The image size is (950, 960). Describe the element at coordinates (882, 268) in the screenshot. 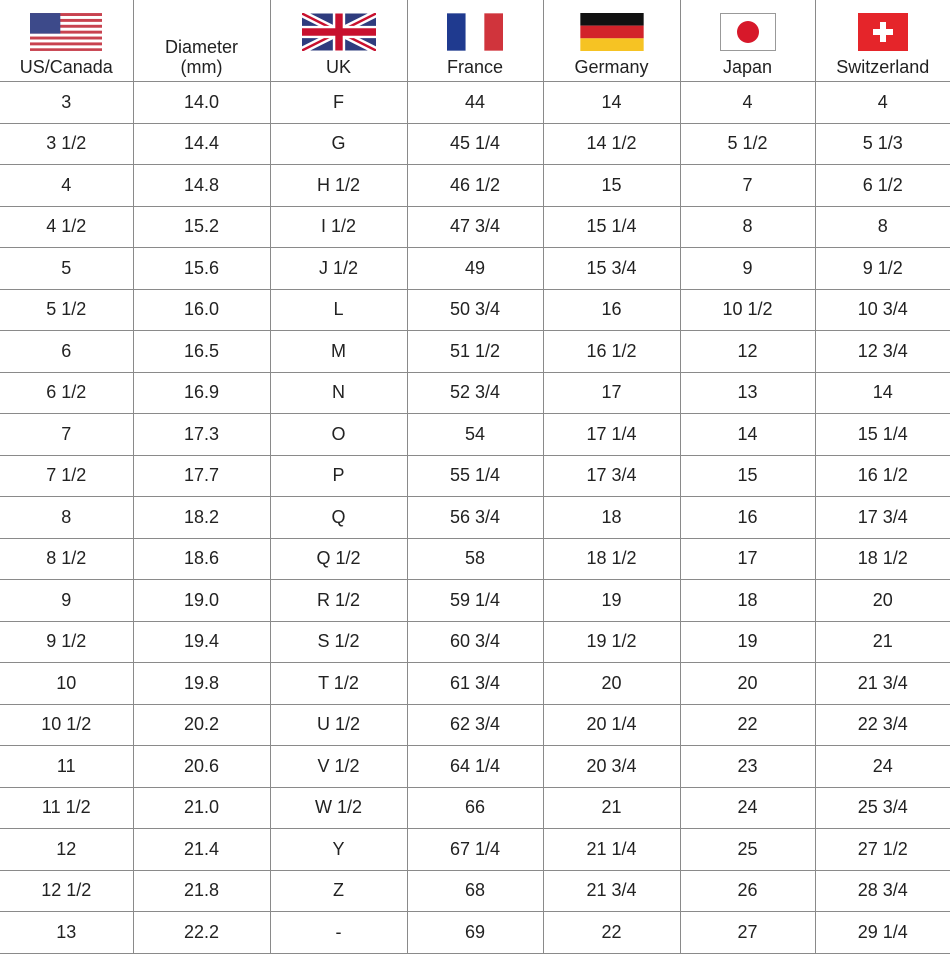

I see `cell-switzerland: 9 1/2` at that location.